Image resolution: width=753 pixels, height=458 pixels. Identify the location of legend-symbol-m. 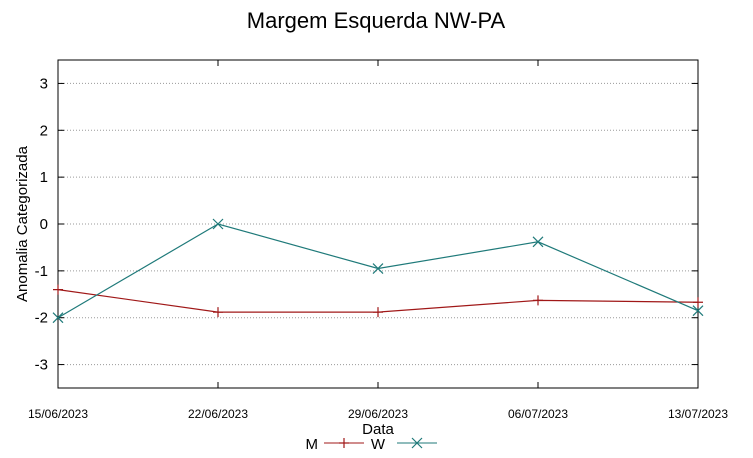
(344, 443).